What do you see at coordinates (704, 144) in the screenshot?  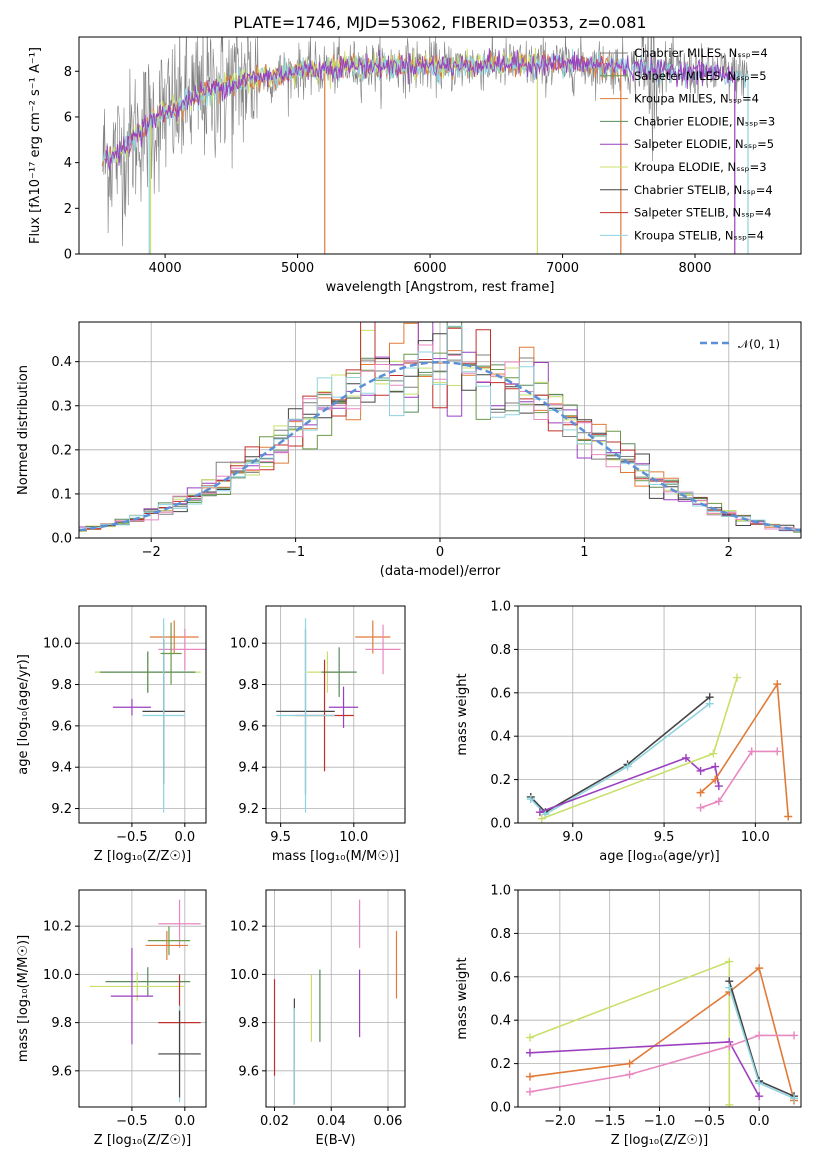 I see `legend-entry: Salpeter ELODIE, Nₛₛₚ=5` at bounding box center [704, 144].